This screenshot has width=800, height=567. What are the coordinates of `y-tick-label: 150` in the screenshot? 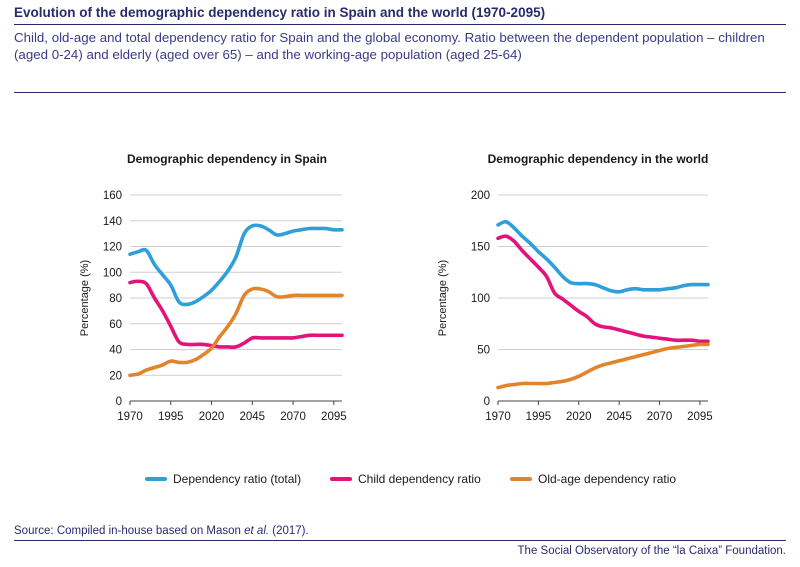 It's located at (480, 248).